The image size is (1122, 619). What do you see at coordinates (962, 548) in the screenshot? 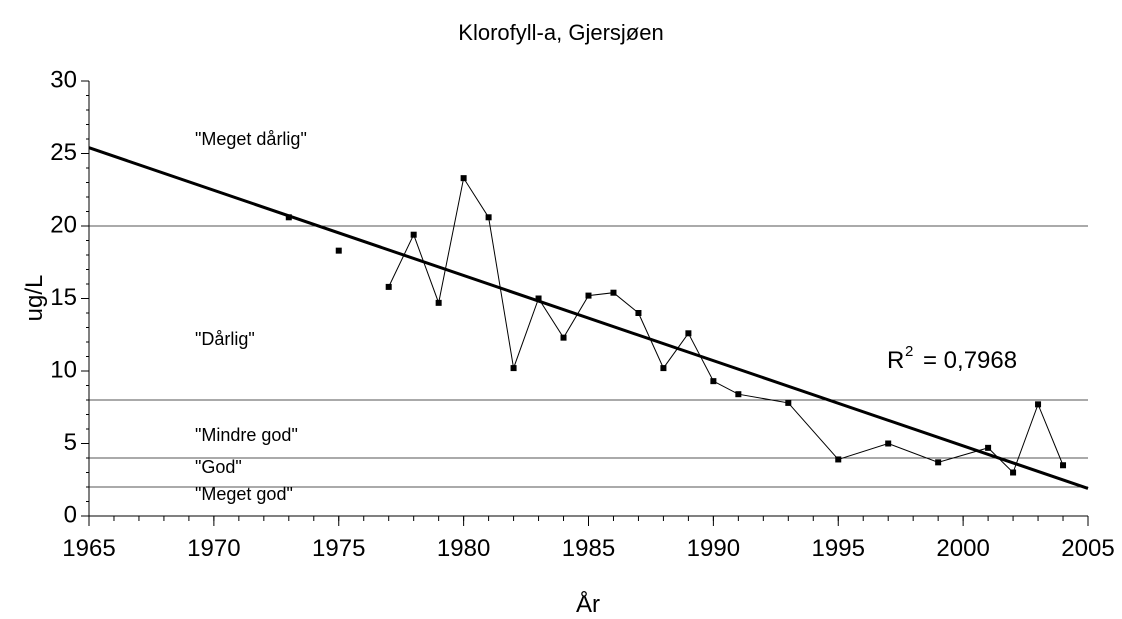
I see `x-tick-label: 2000` at bounding box center [962, 548].